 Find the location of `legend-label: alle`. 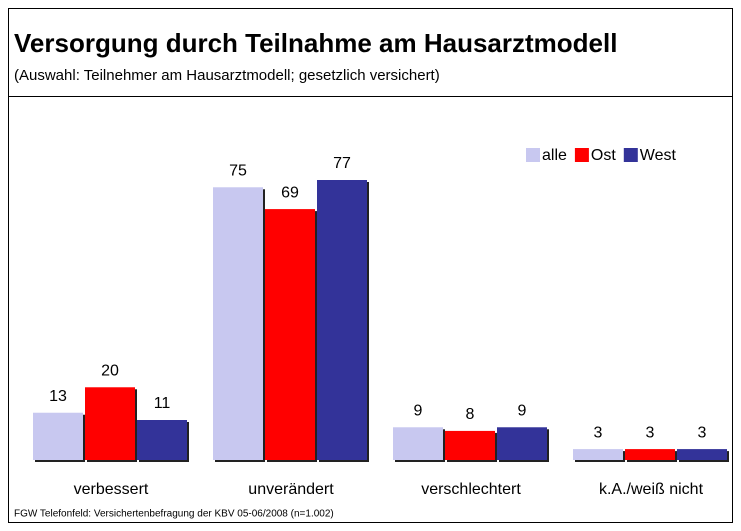

legend-label: alle is located at coordinates (554, 155).